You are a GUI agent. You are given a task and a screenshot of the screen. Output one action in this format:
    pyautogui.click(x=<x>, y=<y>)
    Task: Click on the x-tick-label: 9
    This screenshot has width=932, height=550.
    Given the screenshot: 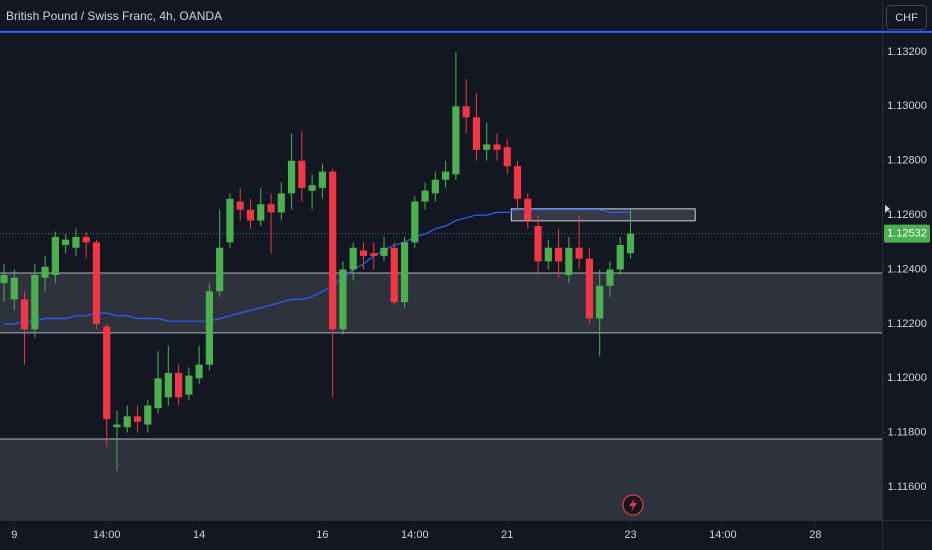 What is the action you would take?
    pyautogui.click(x=14, y=535)
    